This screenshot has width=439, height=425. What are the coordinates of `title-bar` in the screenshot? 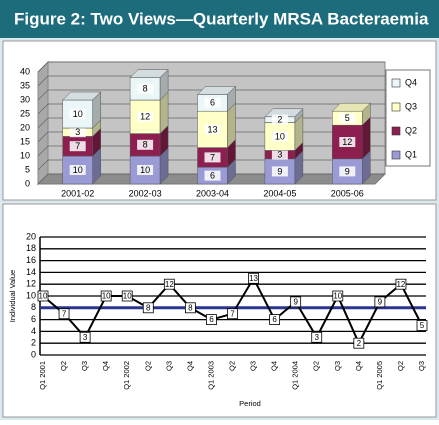 It's located at (219, 19).